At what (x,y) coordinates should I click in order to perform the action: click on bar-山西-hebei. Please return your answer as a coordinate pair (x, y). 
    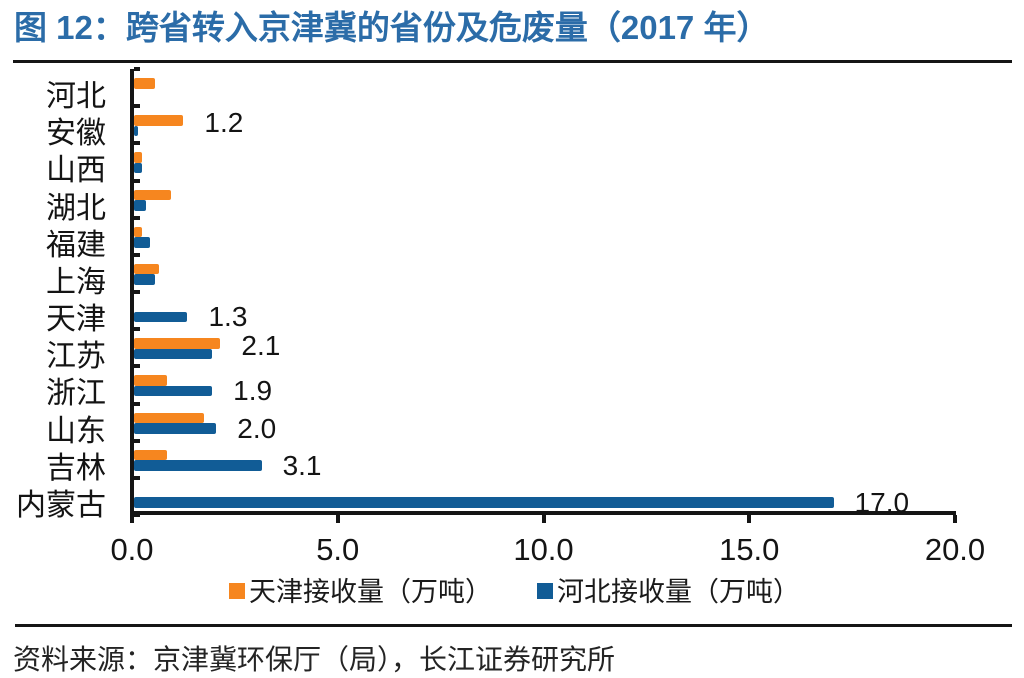
    Looking at the image, I should click on (138, 168).